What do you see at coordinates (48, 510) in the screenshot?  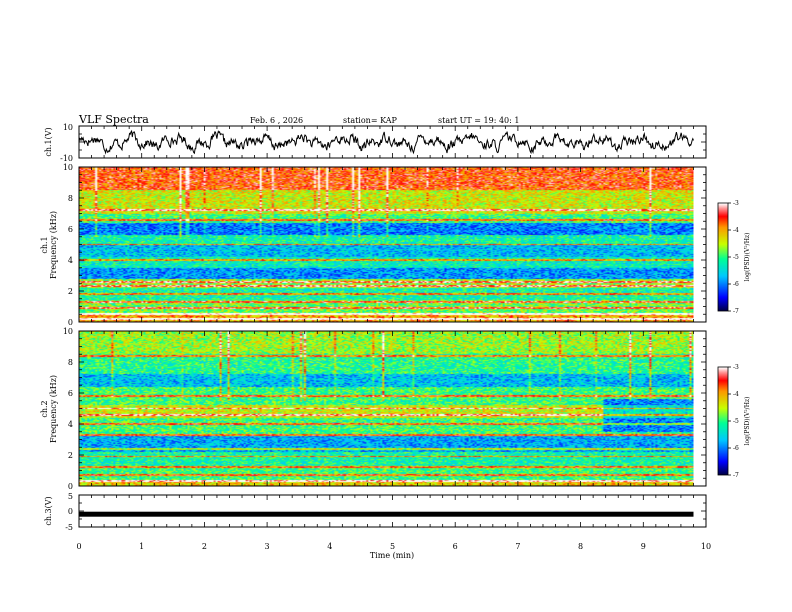 I see `ch3-waveform-ylabel: ch.3(V)` at bounding box center [48, 510].